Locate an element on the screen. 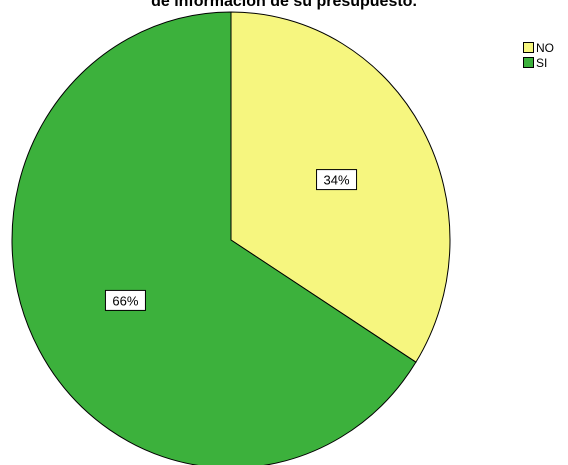 The height and width of the screenshot is (465, 568). data-label-text: 66% is located at coordinates (125, 300).